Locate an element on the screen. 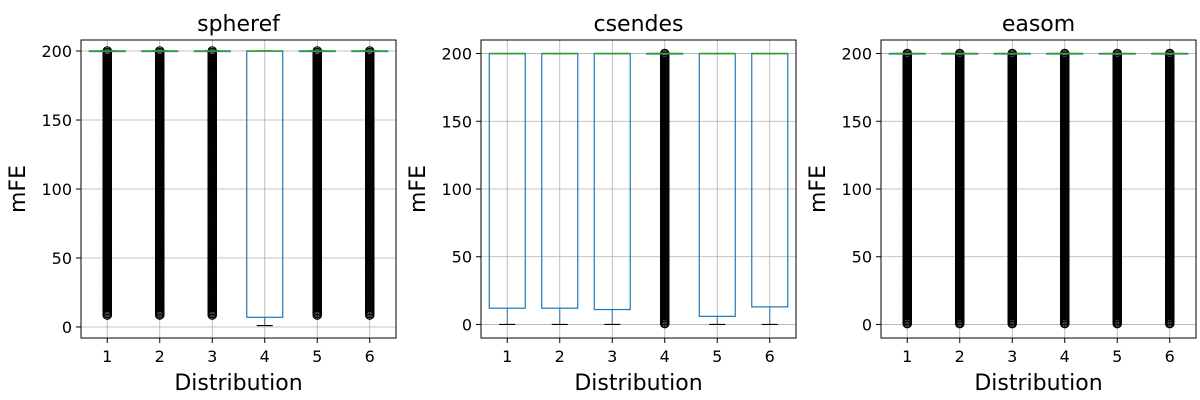 The width and height of the screenshot is (1200, 400). chart-title: spheref is located at coordinates (239, 24).